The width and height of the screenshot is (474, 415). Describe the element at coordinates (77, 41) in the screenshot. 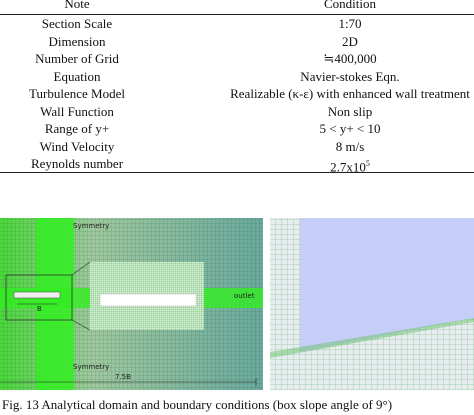

I see `table-cell: Dimension` at that location.